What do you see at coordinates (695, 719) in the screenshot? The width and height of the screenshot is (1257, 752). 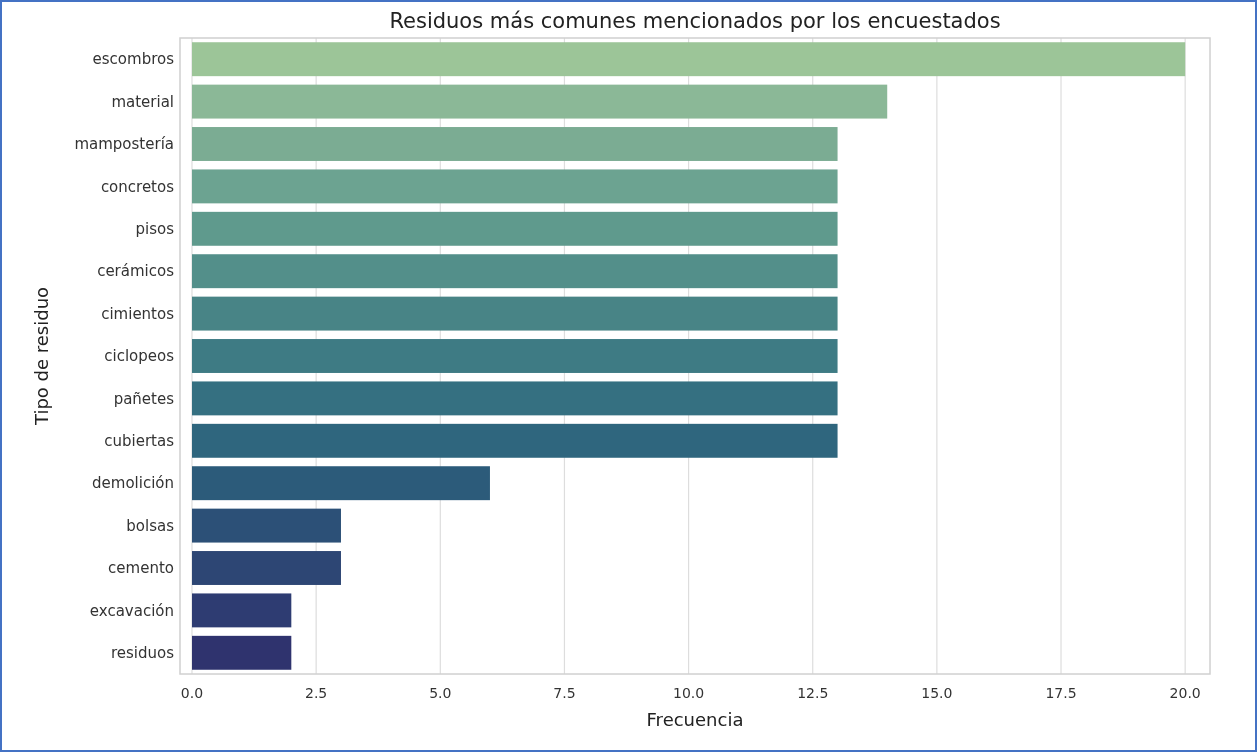 I see `x-axis-title: Frecuencia` at bounding box center [695, 719].